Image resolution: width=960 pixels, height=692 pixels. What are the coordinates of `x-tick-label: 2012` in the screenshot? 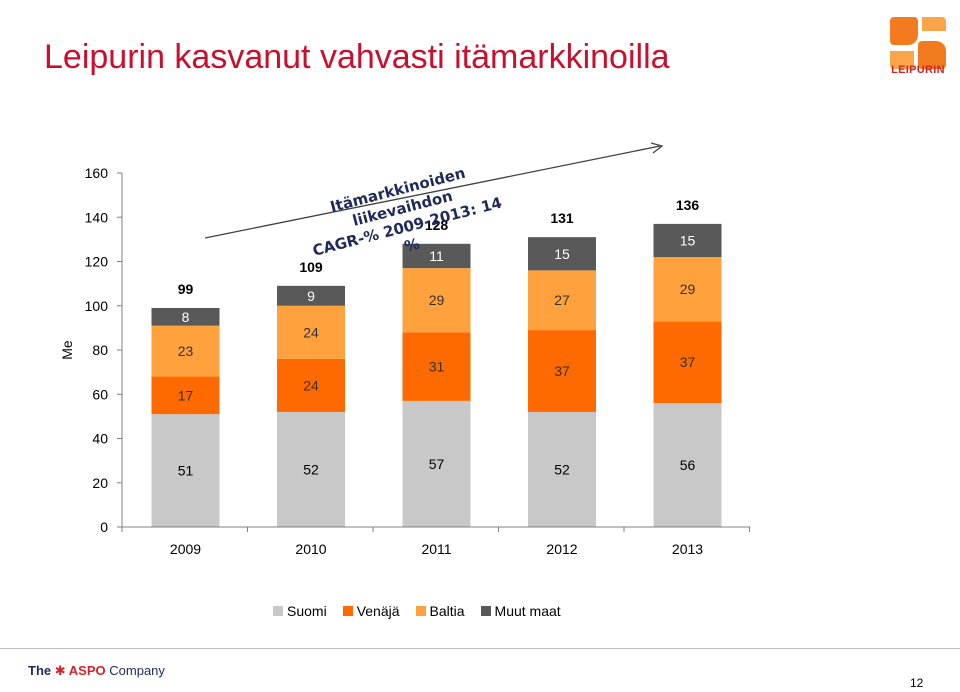 It's located at (561, 549).